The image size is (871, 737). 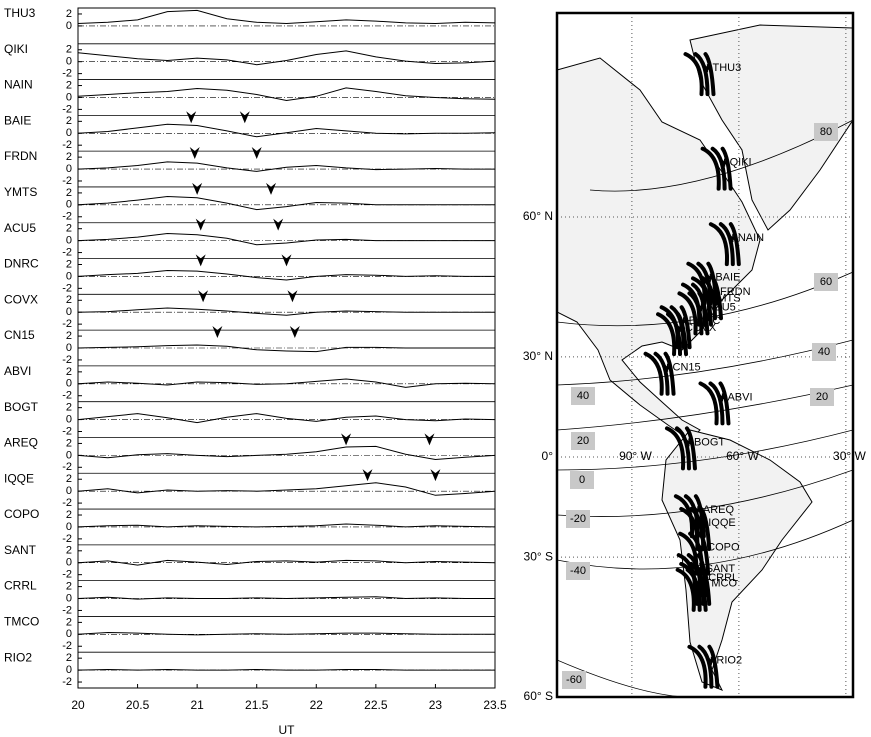 I want to click on station-label: DNRC, so click(x=21, y=264).